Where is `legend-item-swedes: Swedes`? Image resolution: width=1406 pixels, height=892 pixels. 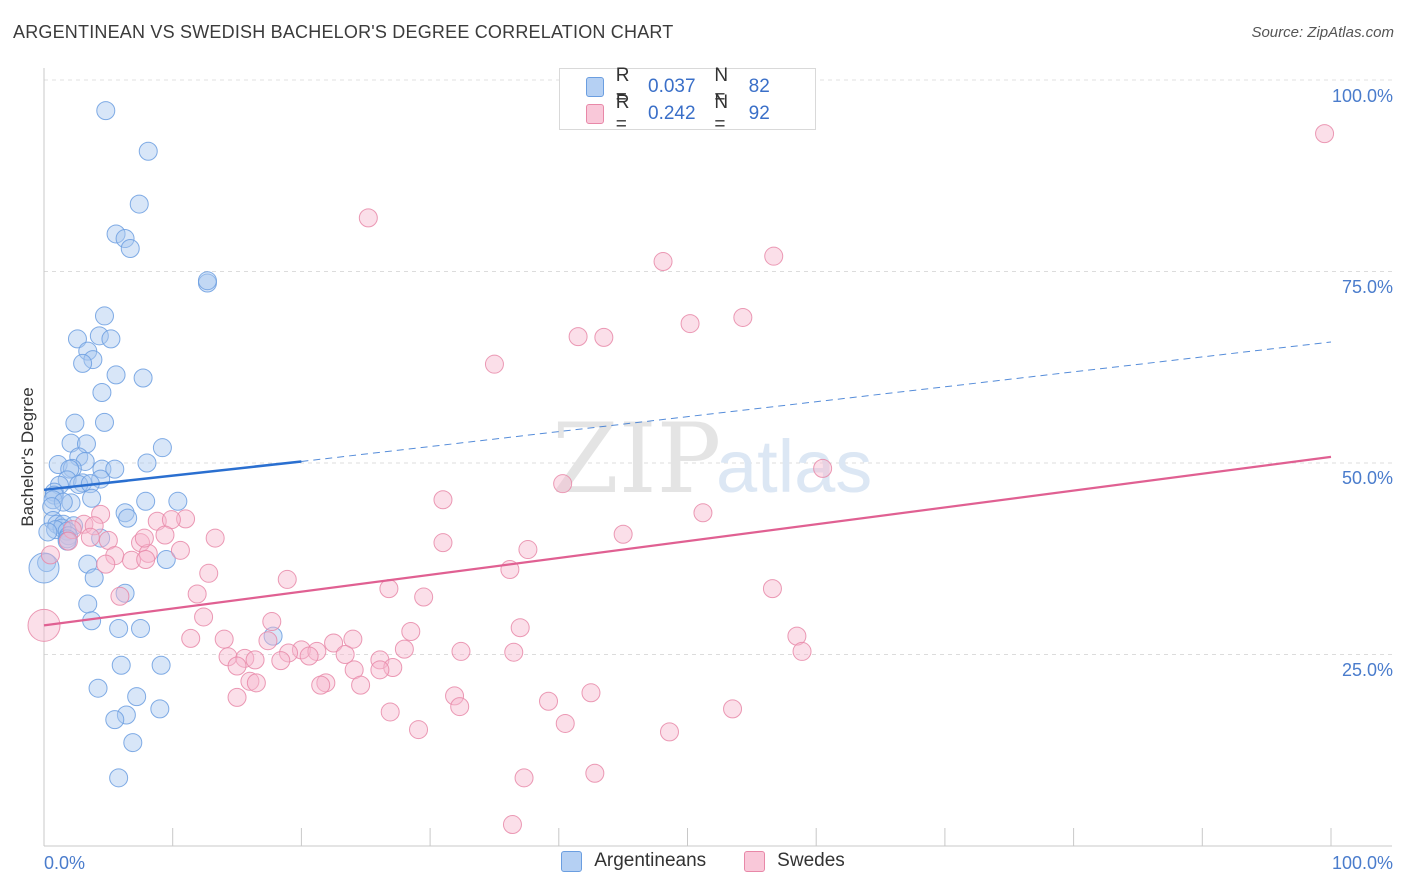 legend-item-swedes: Swedes is located at coordinates (794, 861).